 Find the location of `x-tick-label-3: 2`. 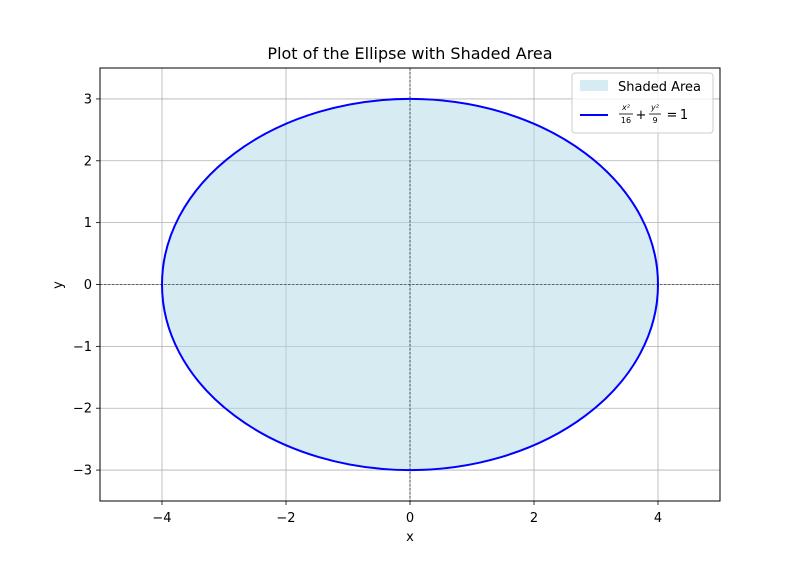

x-tick-label-3: 2 is located at coordinates (534, 518).